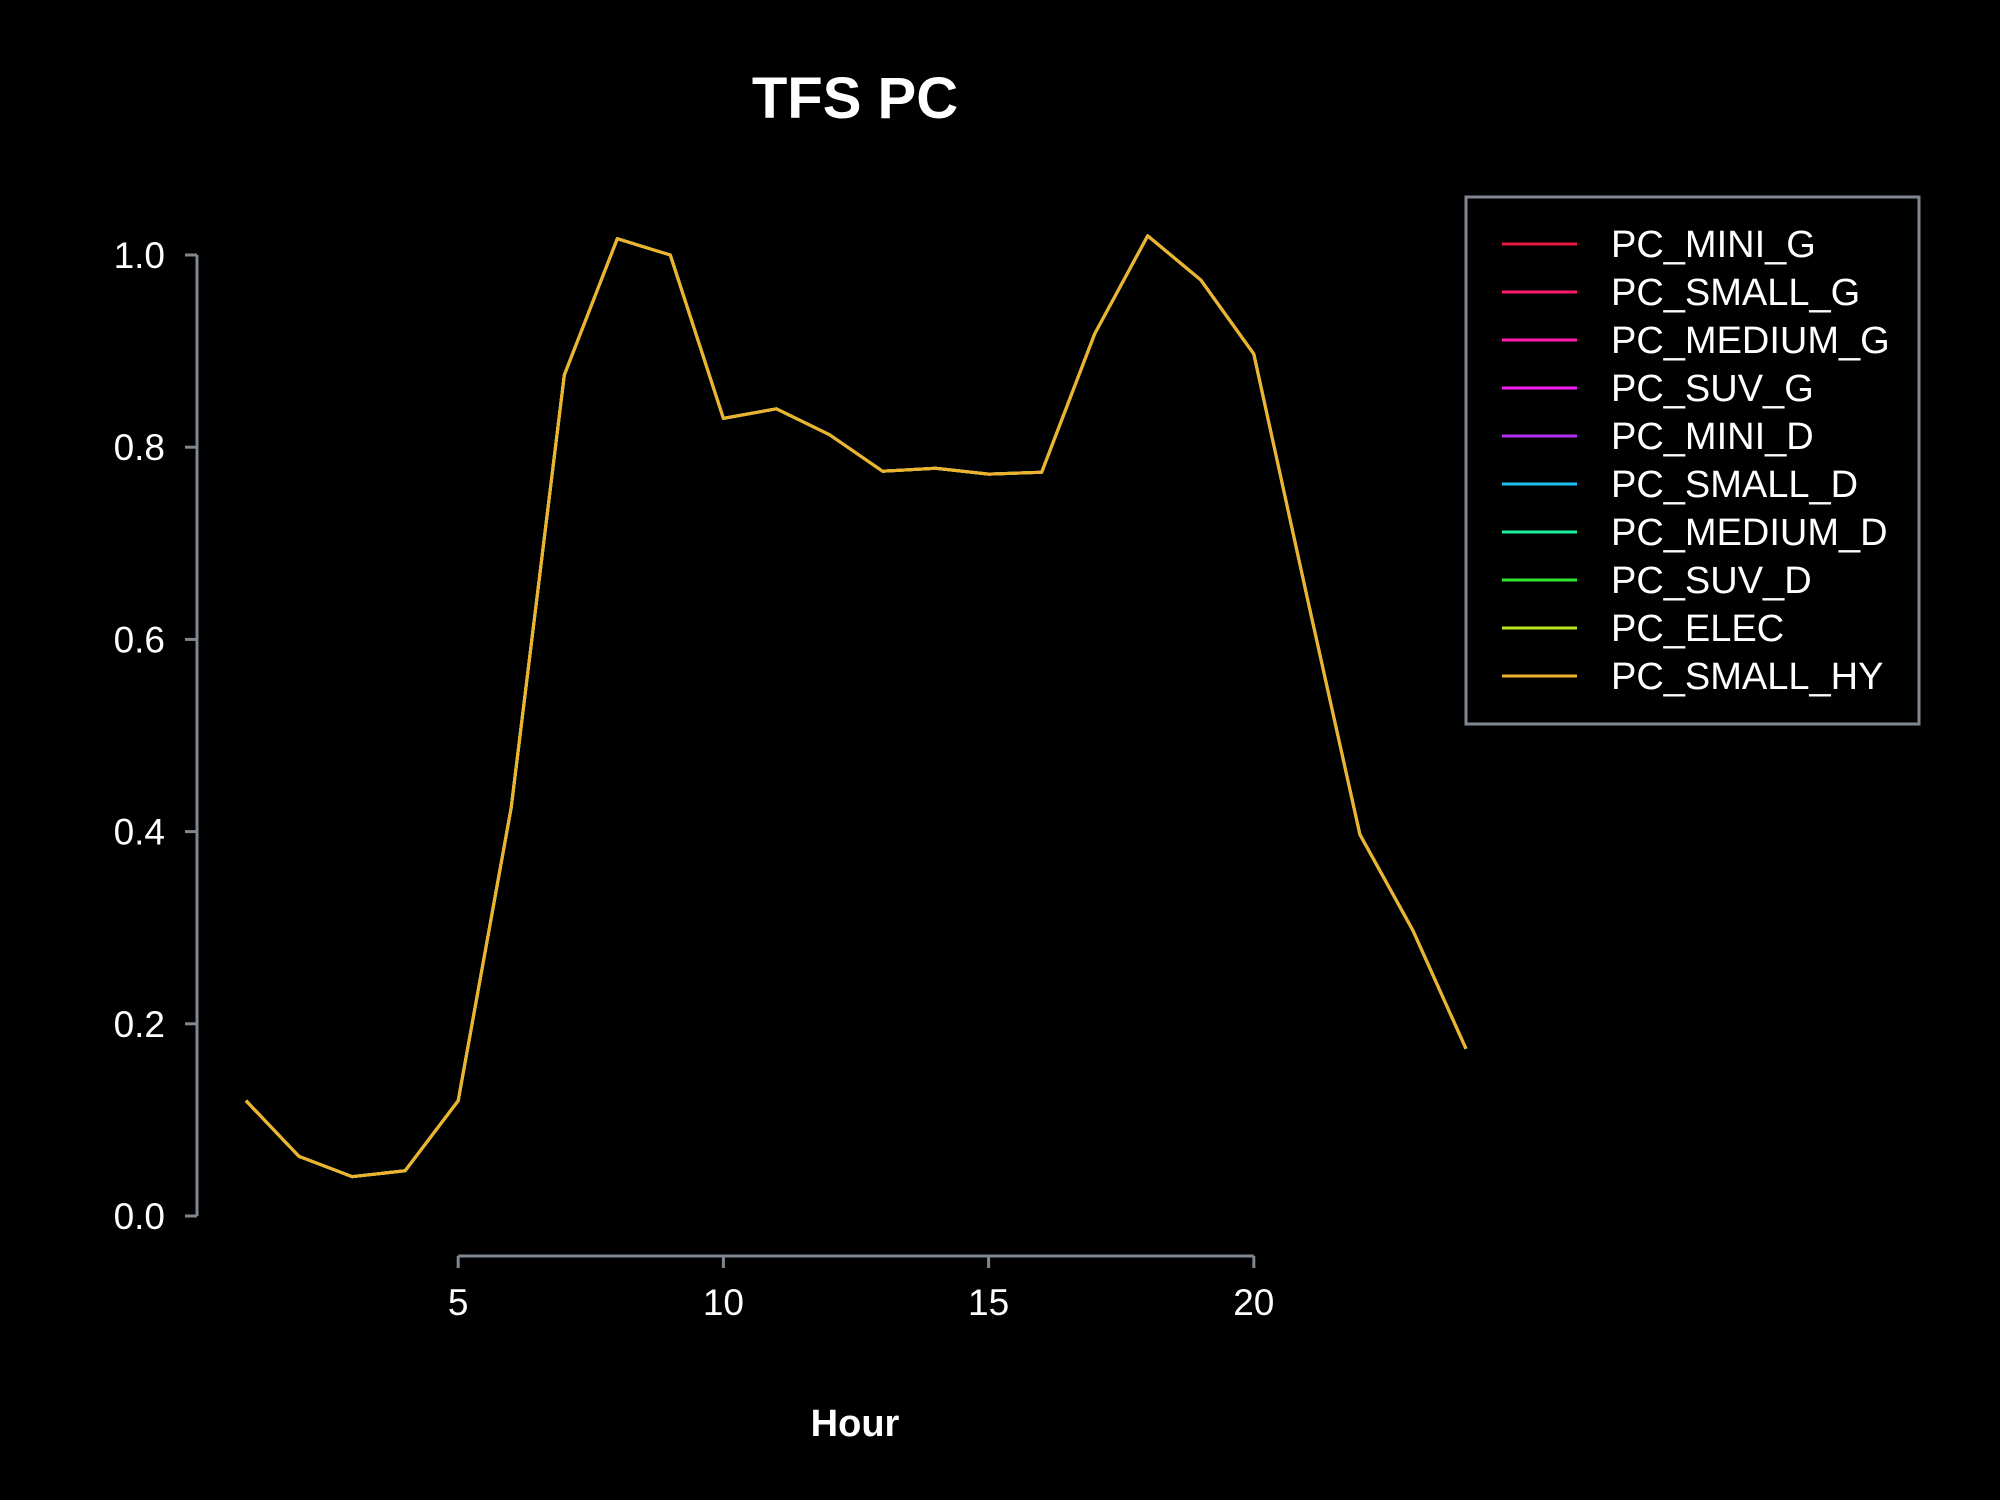  I want to click on legend-label-pc-small-hy: PC_SMALL_HY, so click(1747, 677).